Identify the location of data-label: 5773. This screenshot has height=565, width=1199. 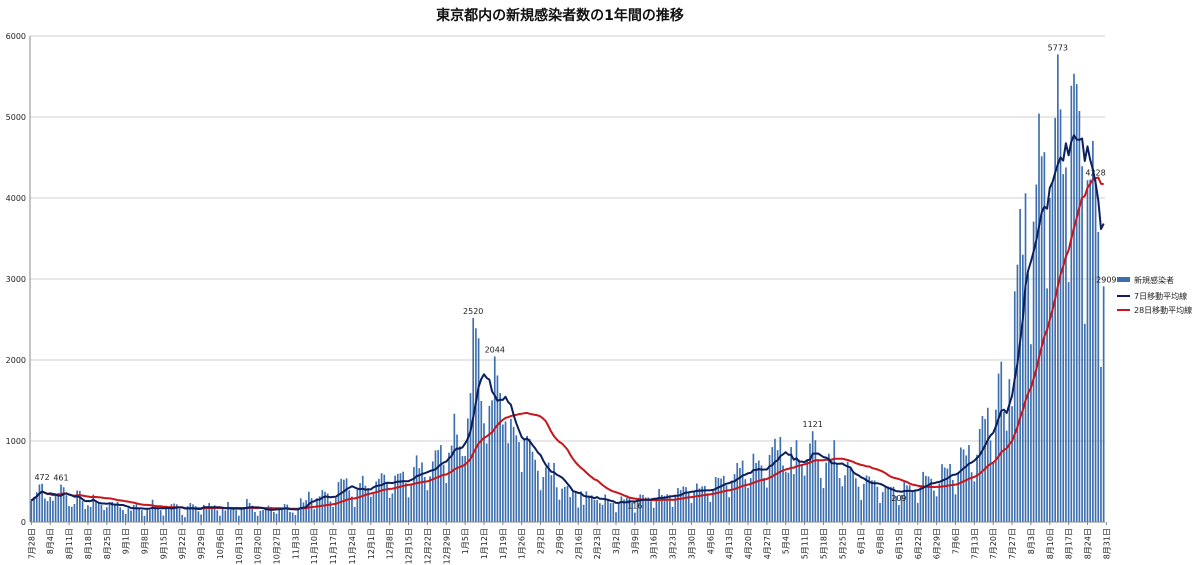
(1058, 47).